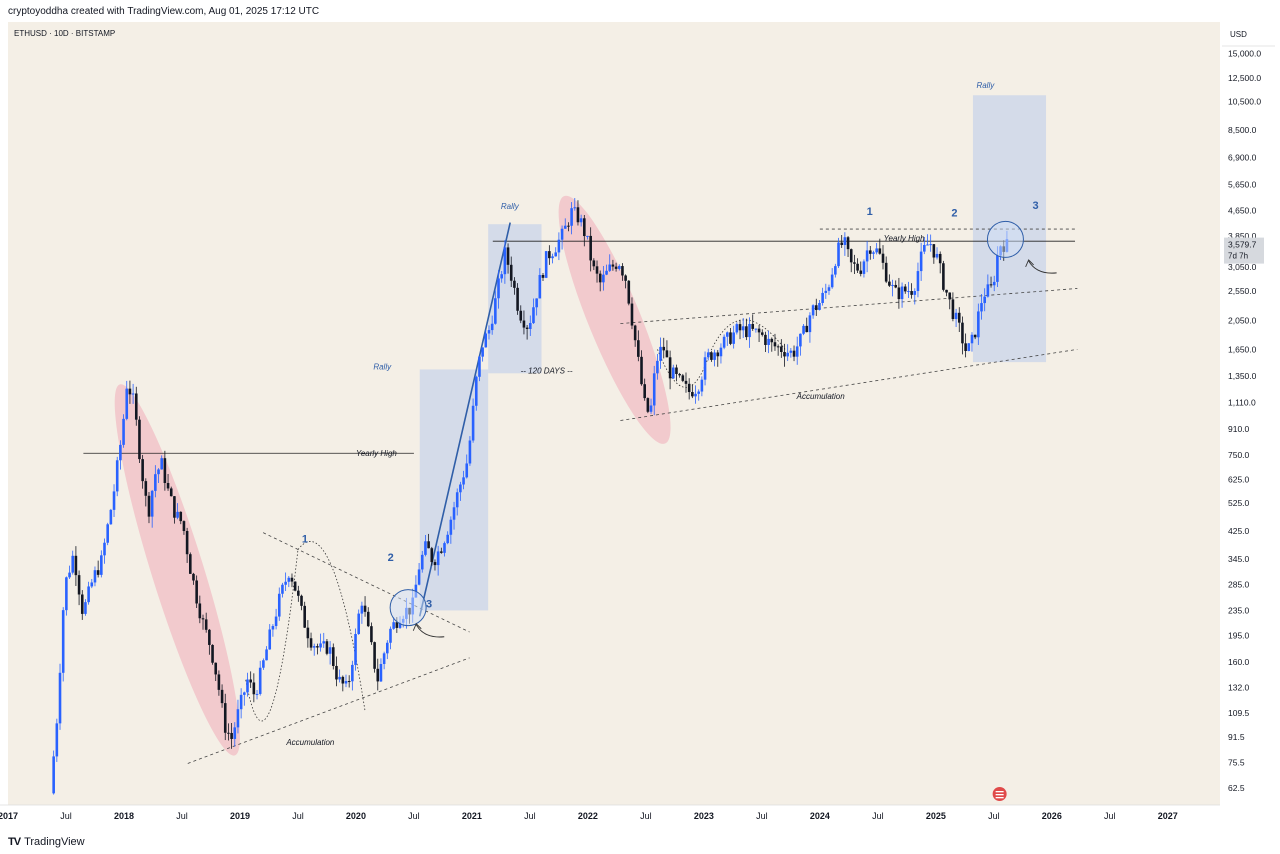 The width and height of the screenshot is (1280, 854). I want to click on price-axis, so click(1250, 426).